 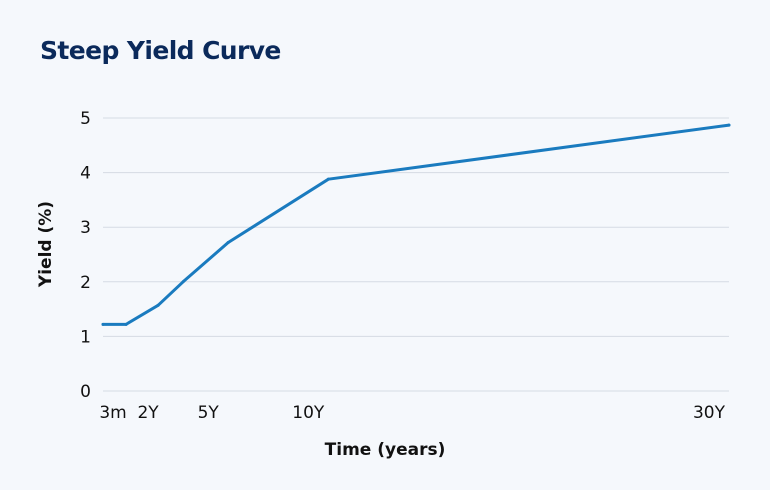 I want to click on y-axis-ticks: 0 1 2 3 4 5, so click(x=85, y=255).